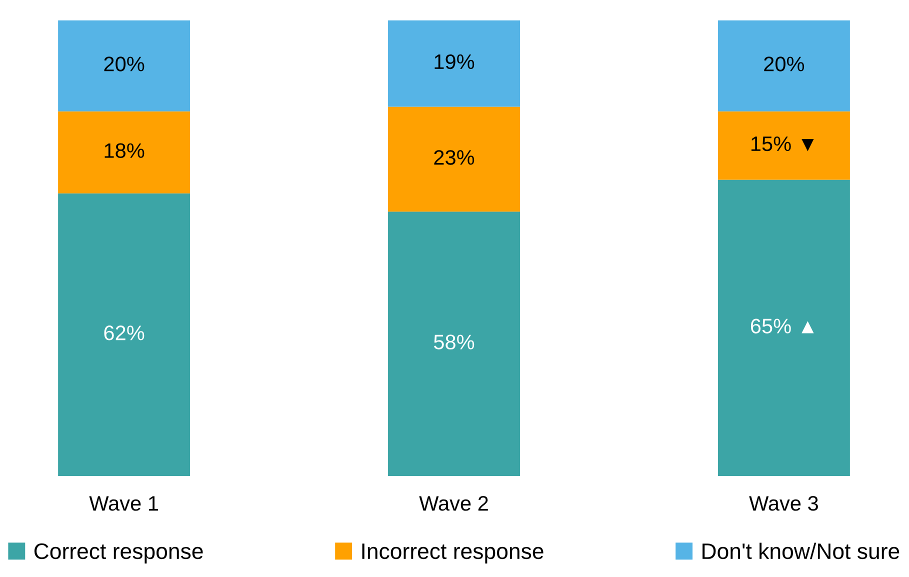 The image size is (909, 577). I want to click on data-label: 19%, so click(454, 62).